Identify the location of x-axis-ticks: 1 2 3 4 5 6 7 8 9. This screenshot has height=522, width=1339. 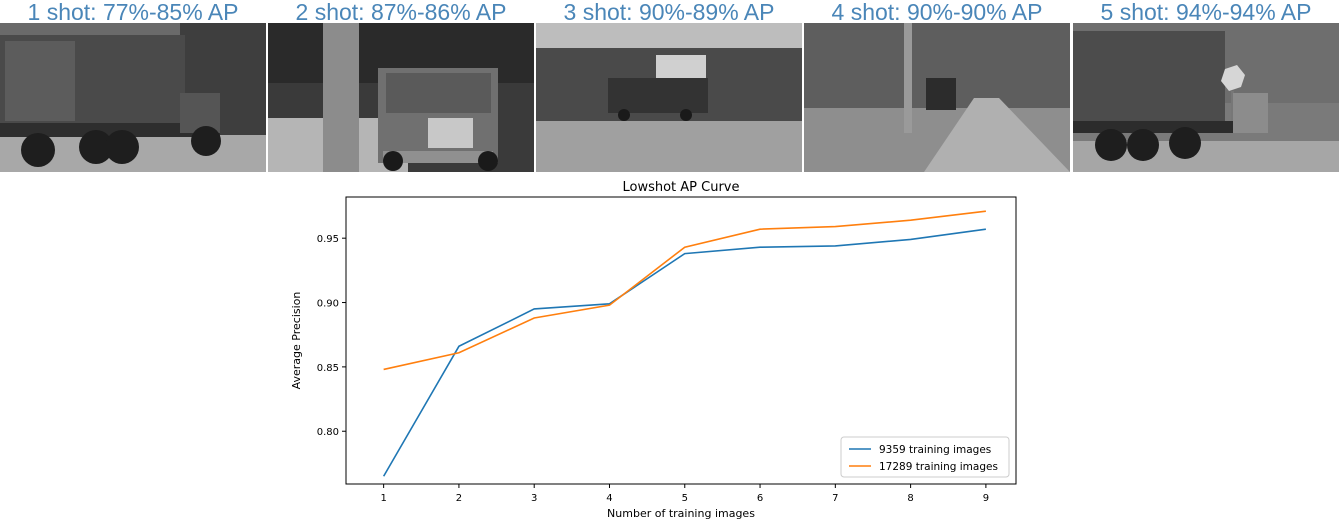
(684, 494).